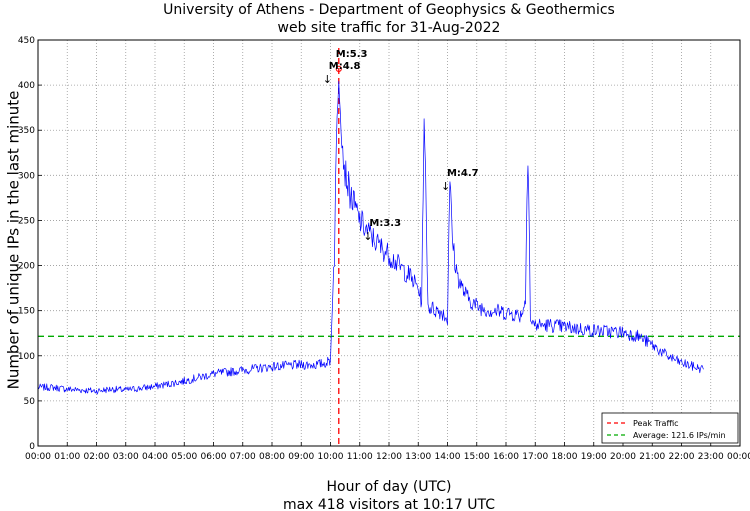 The image size is (750, 511). What do you see at coordinates (155, 457) in the screenshot?
I see `x-tick-label: 04:00` at bounding box center [155, 457].